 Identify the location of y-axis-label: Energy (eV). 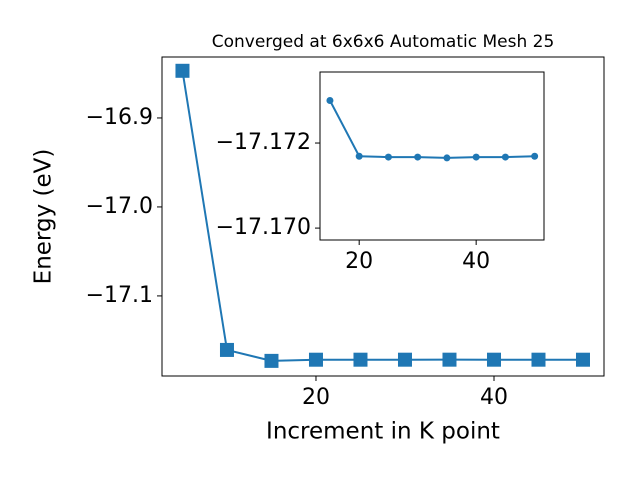
(44, 217).